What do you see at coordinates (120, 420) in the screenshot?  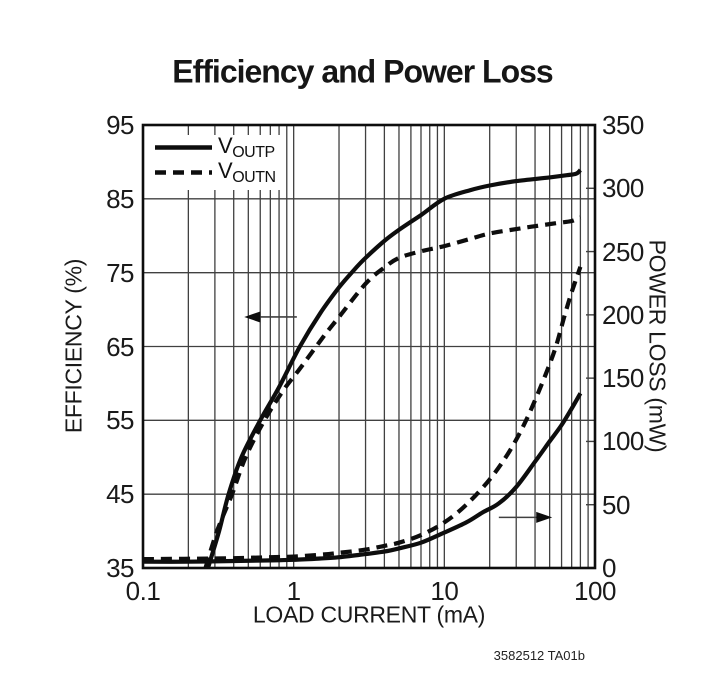 I see `y-left-tick-label: 55` at bounding box center [120, 420].